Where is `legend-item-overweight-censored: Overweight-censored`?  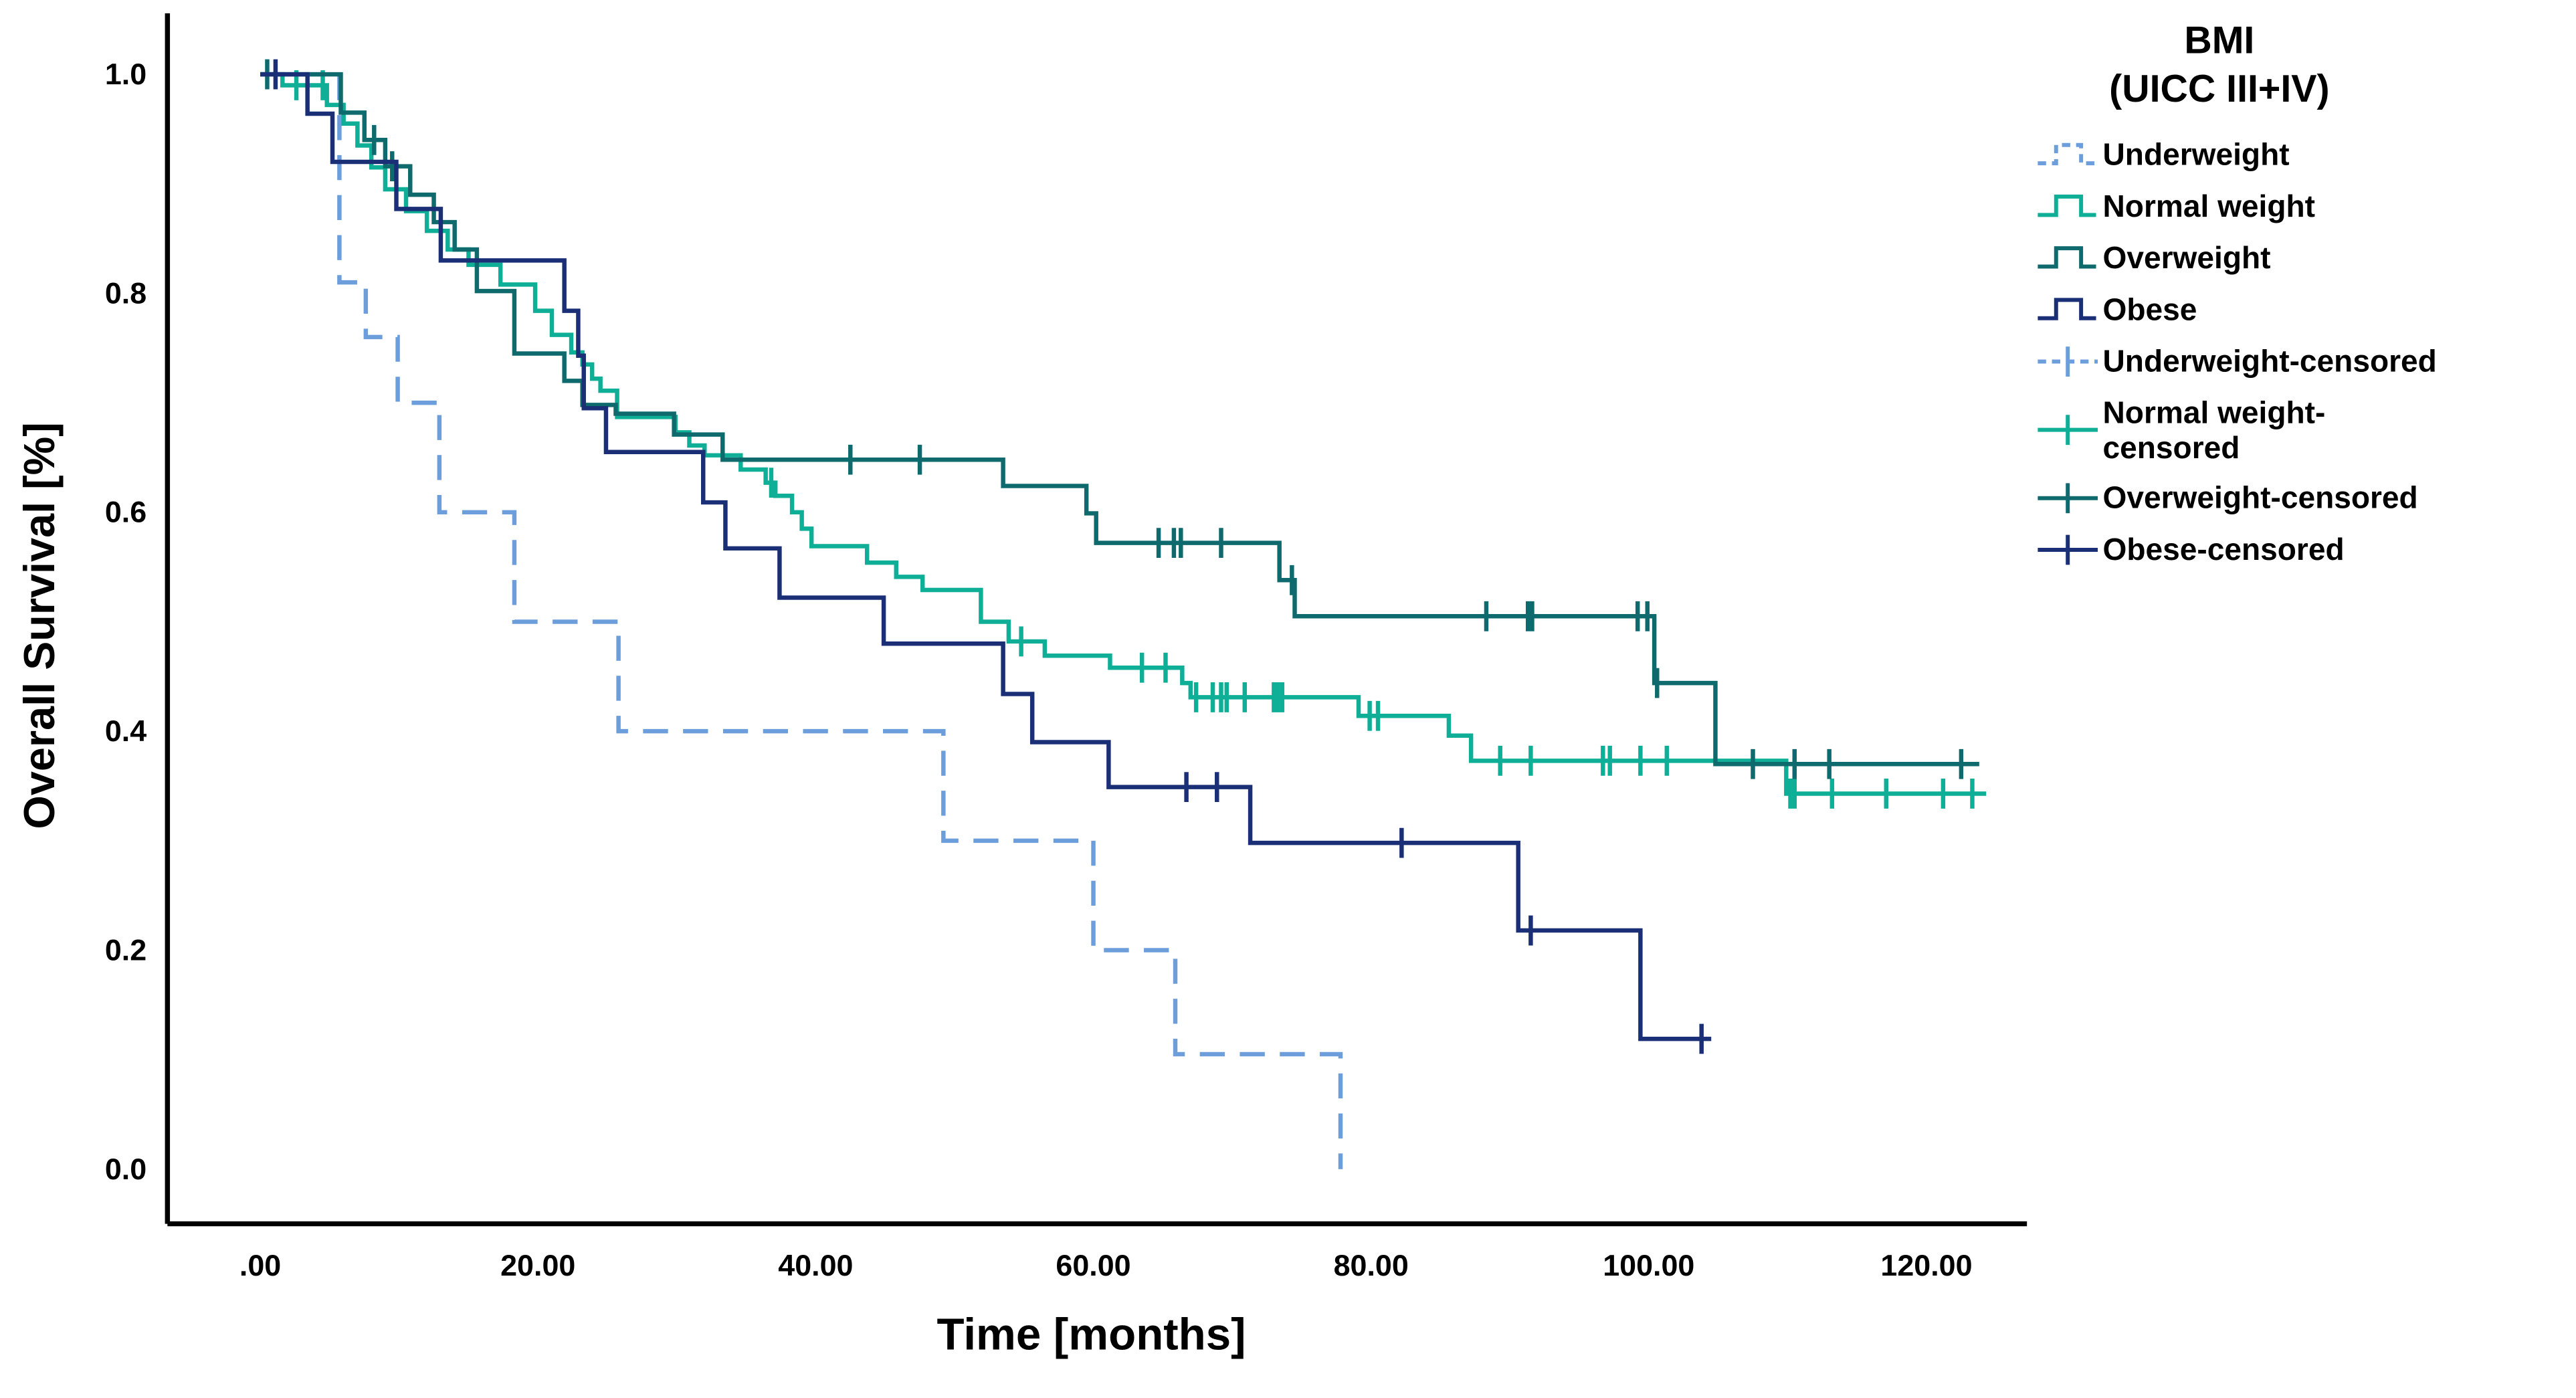 legend-item-overweight-censored: Overweight-censored is located at coordinates (2302, 498).